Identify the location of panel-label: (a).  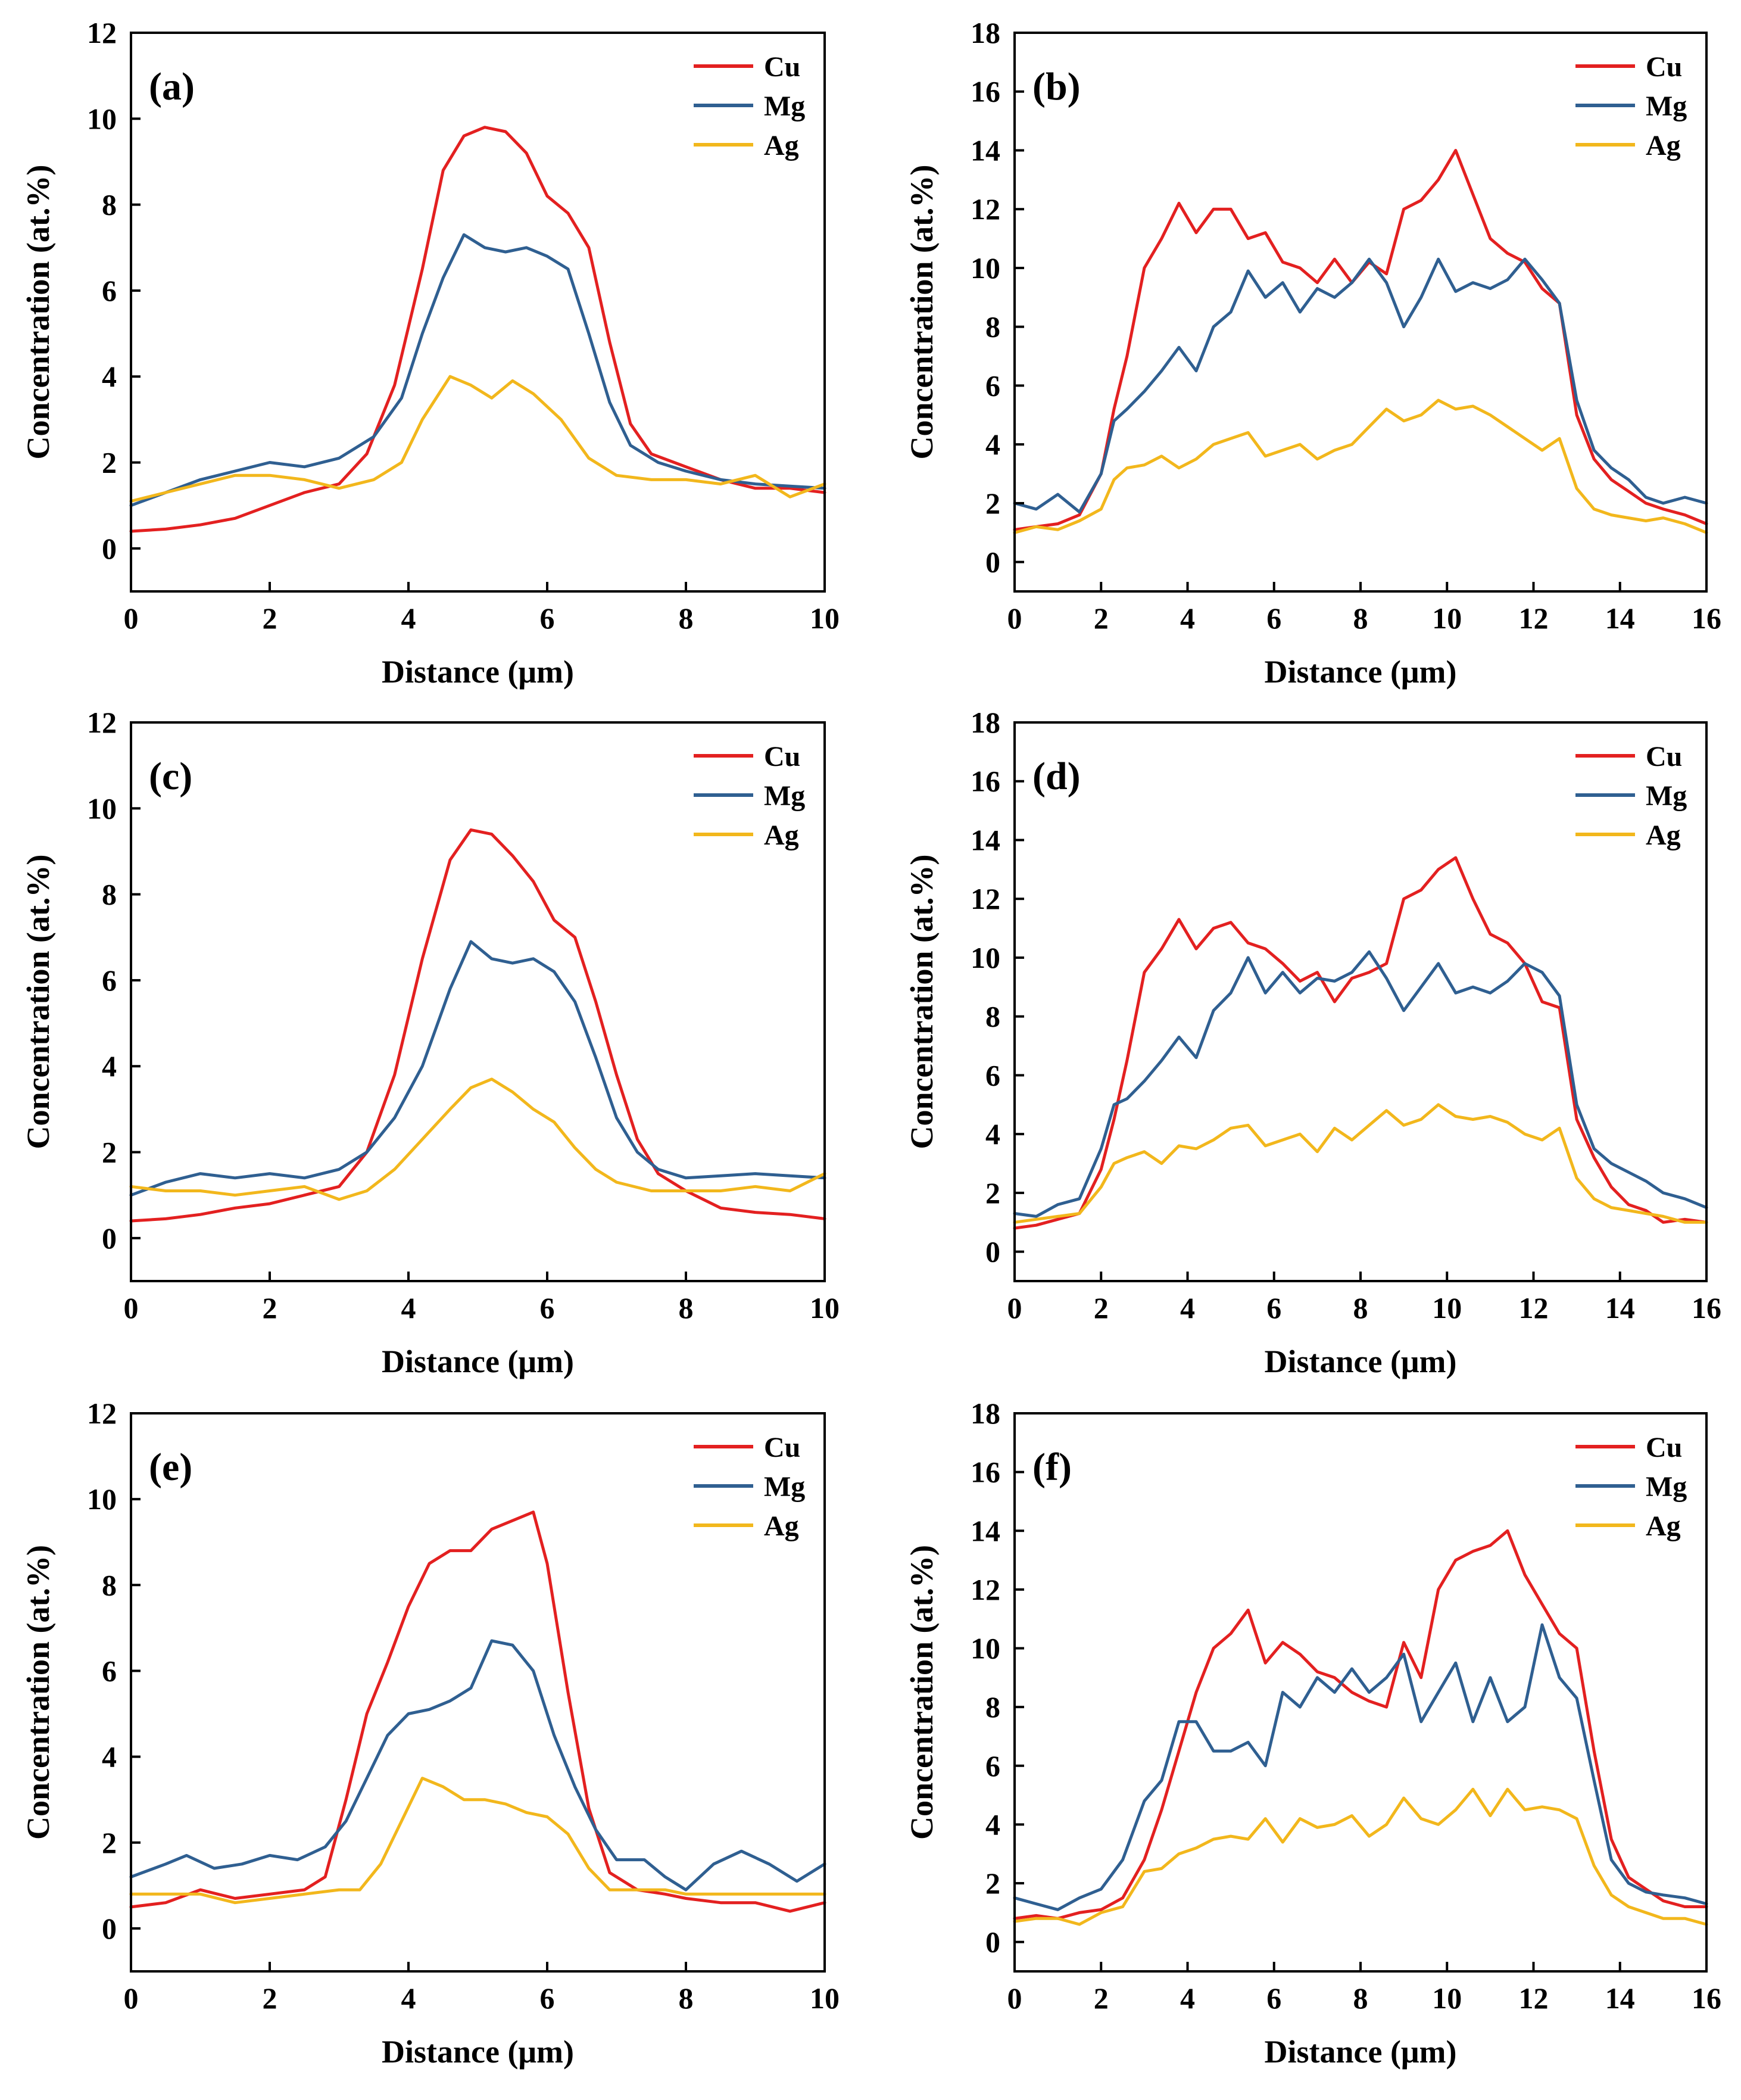
(172, 87).